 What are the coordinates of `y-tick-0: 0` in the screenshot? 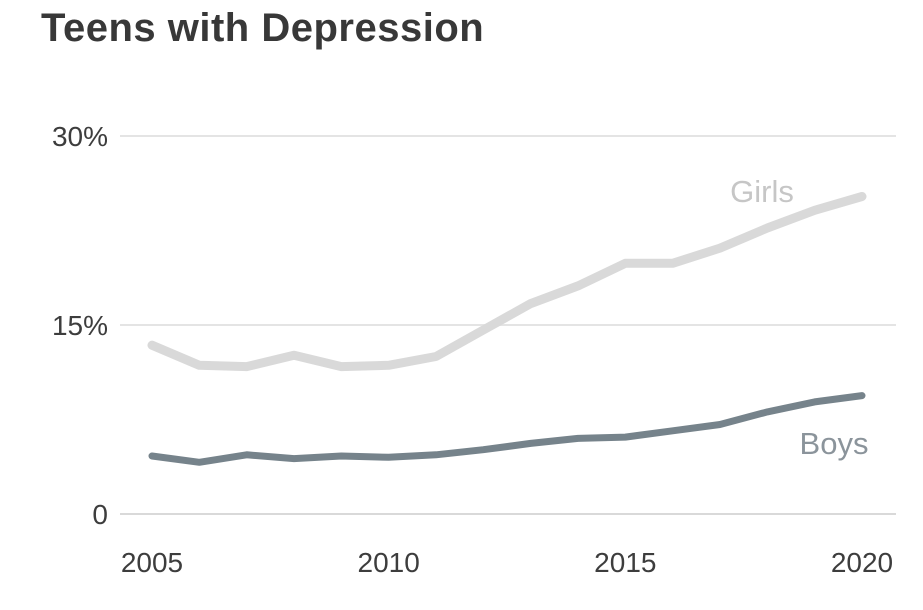 It's located at (100, 514).